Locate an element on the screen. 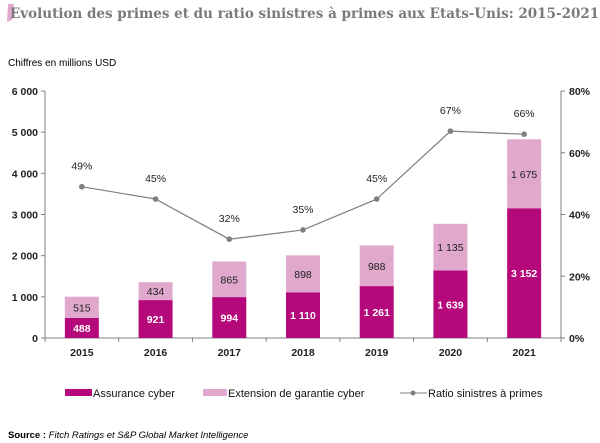 Image resolution: width=600 pixels, height=443 pixels. unit-note: Chiffres en millions USD is located at coordinates (62, 63).